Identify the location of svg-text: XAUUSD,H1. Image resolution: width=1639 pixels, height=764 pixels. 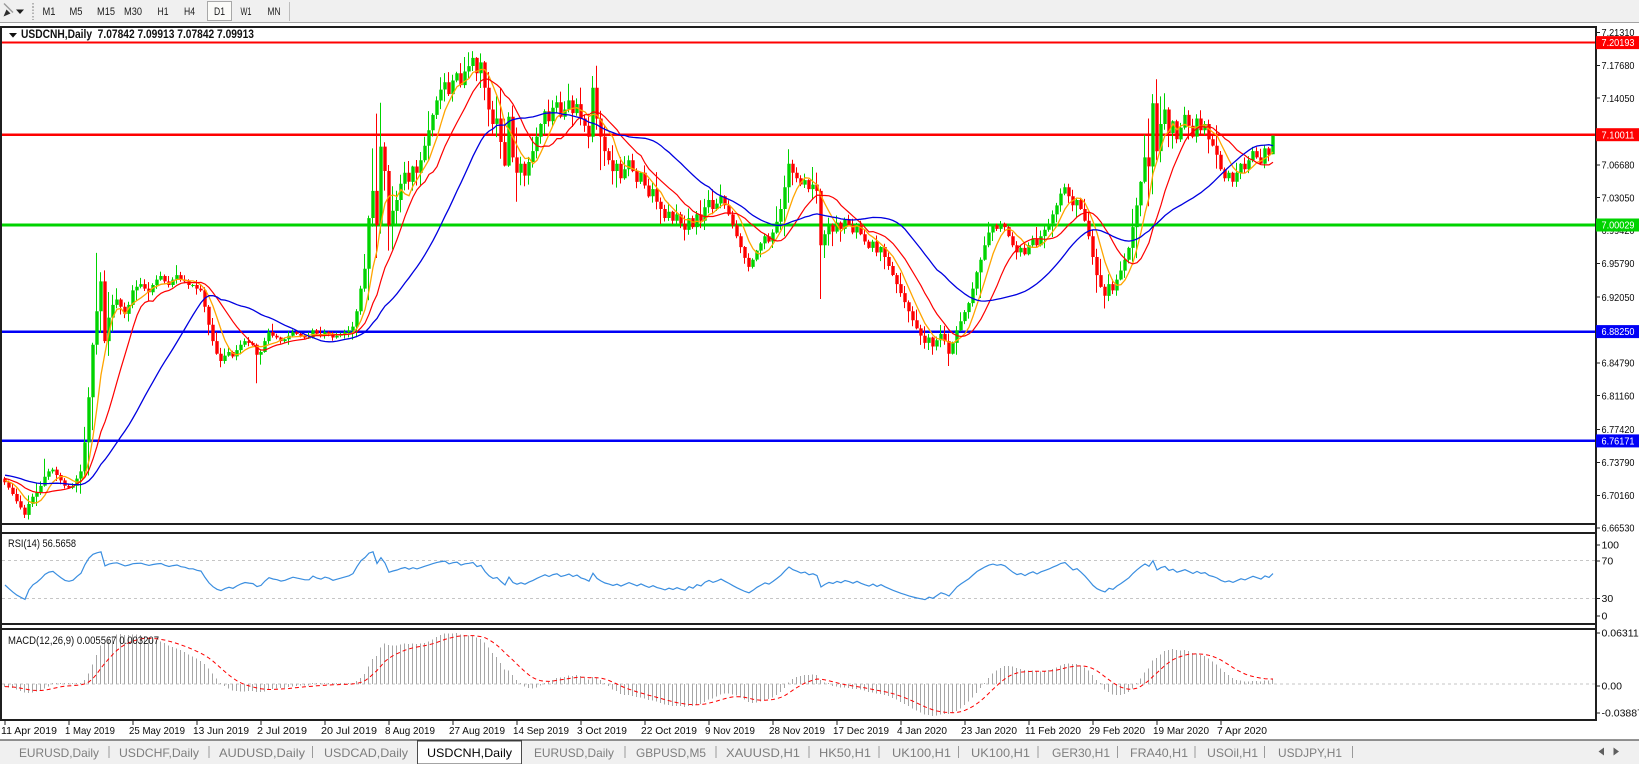
(763, 753).